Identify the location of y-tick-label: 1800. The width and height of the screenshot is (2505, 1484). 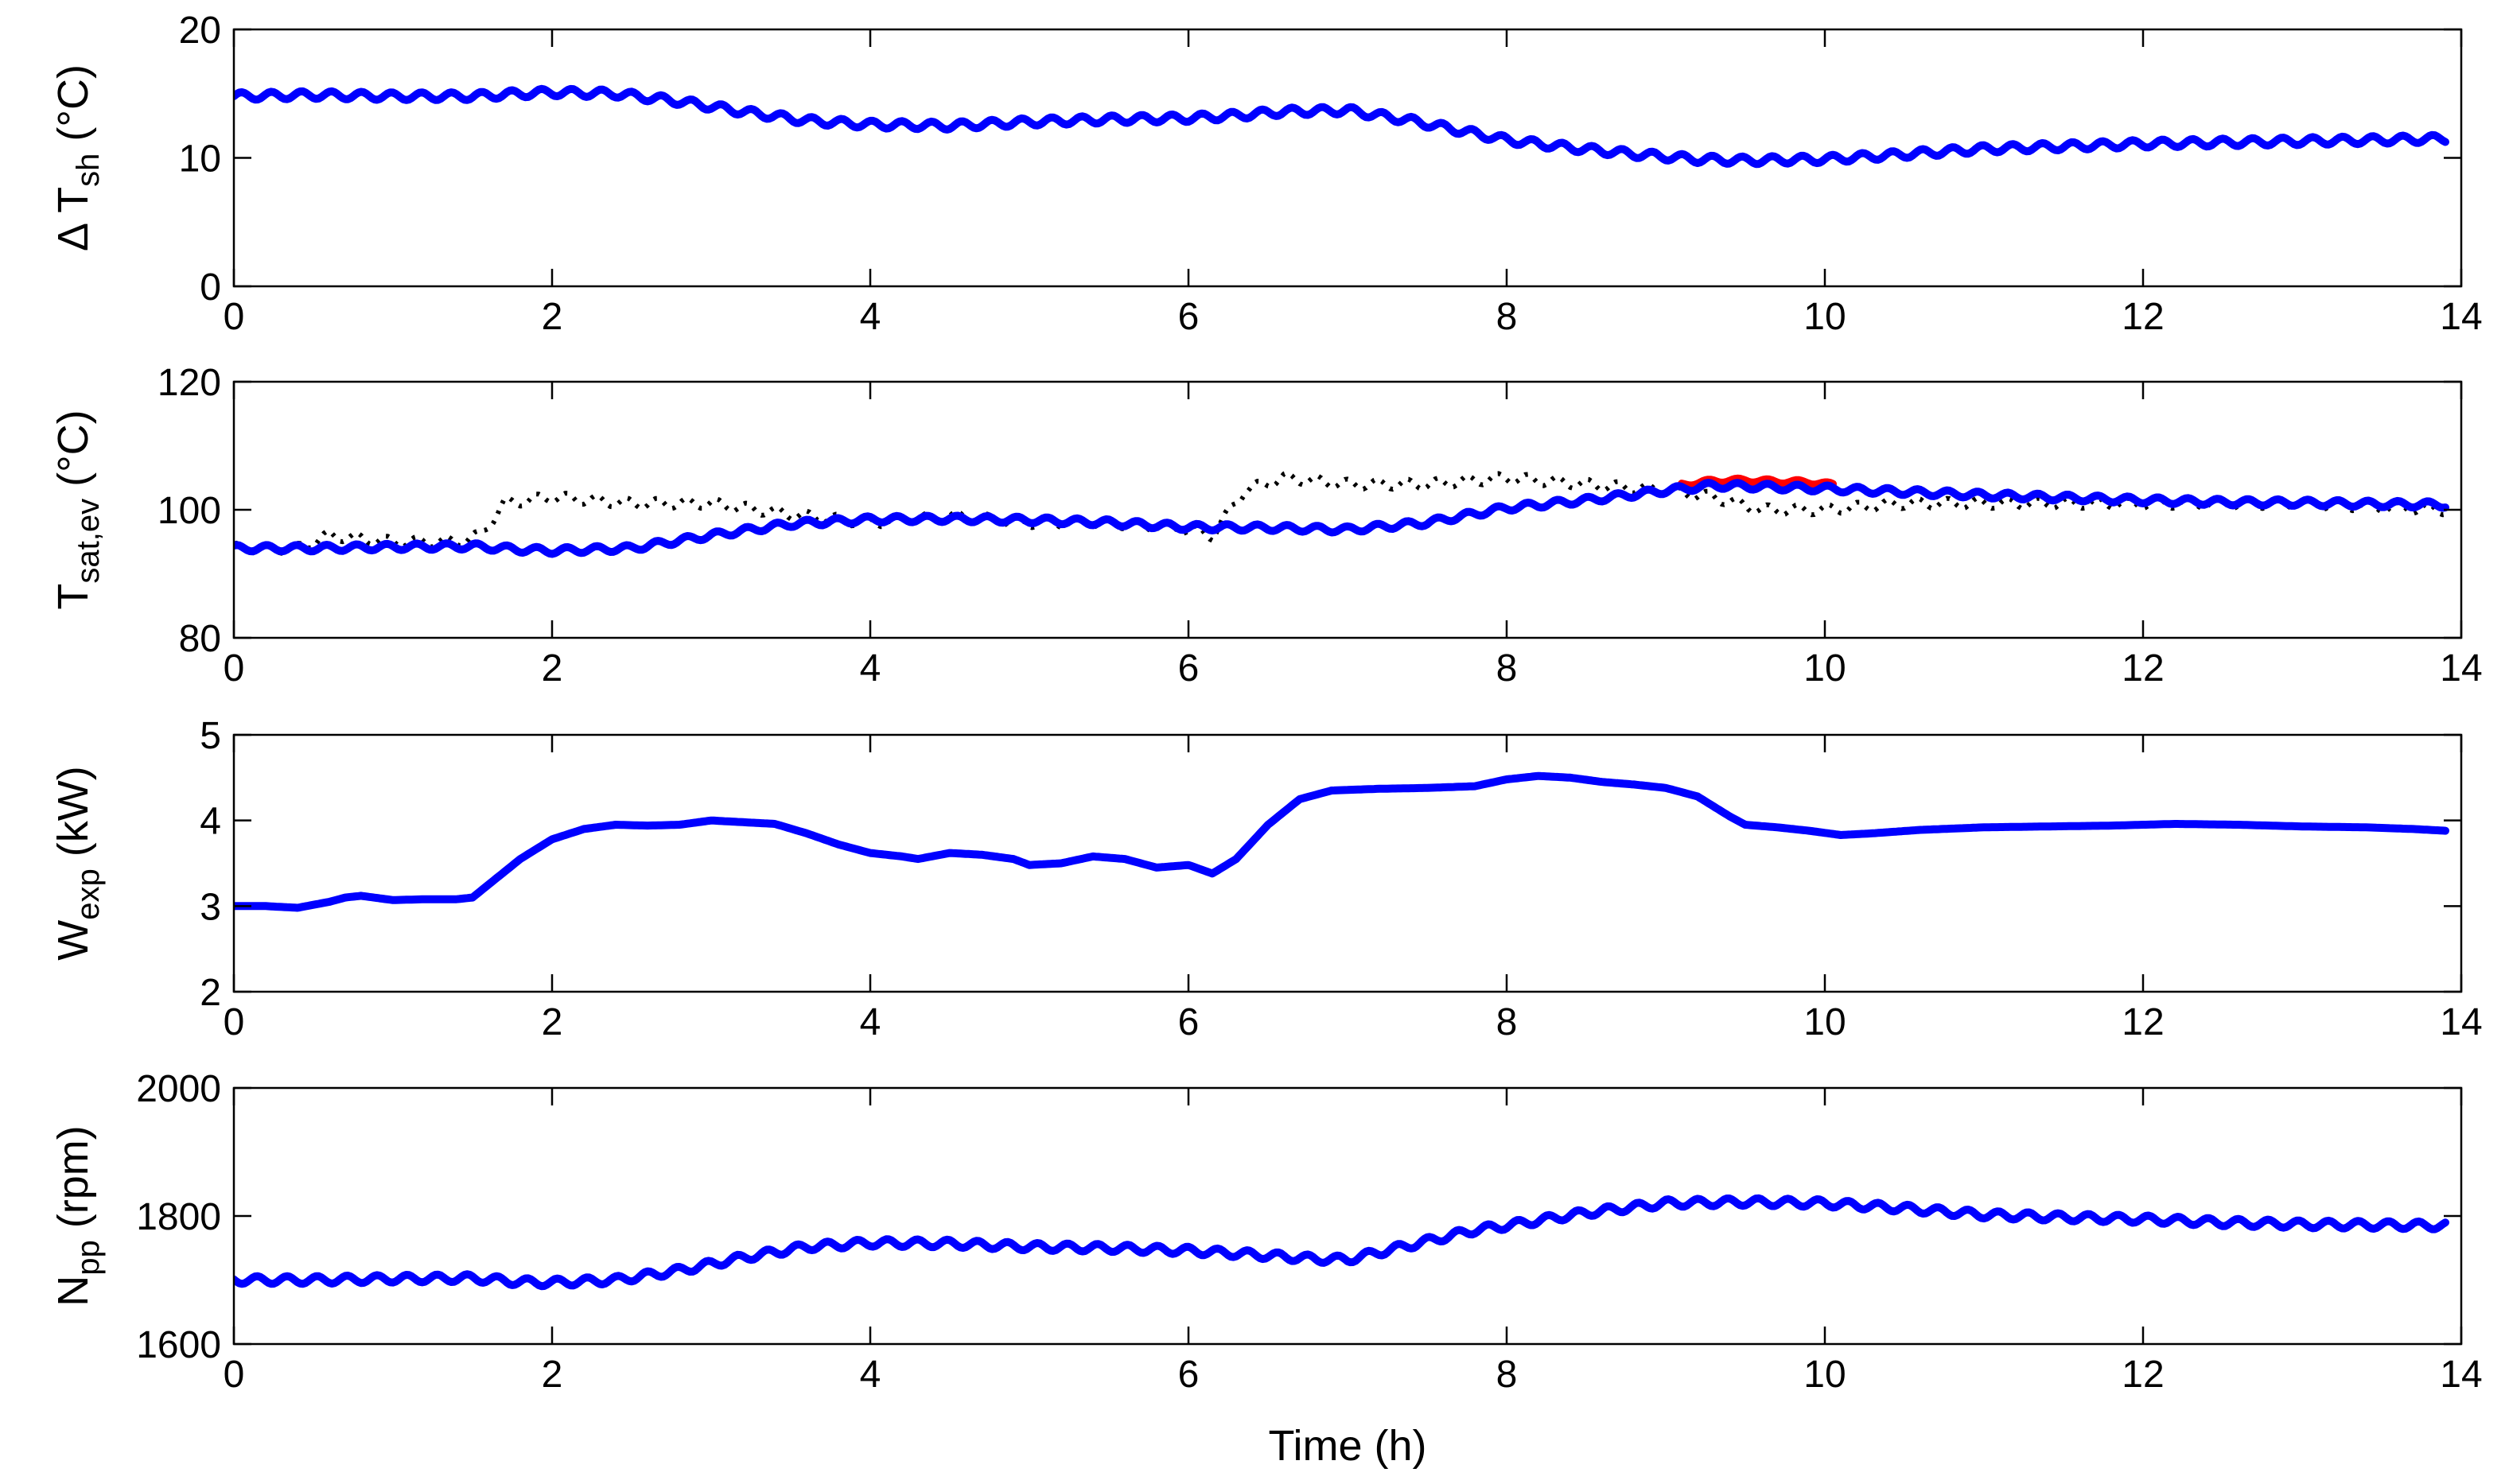
(178, 1217).